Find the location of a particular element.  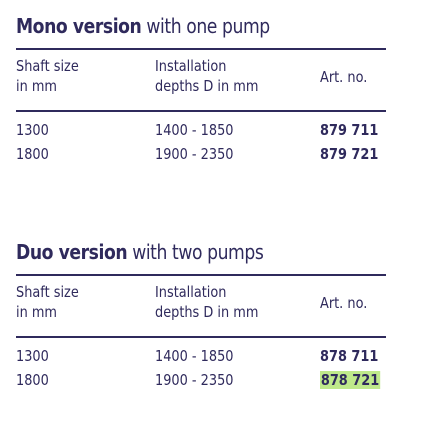

art-no-cell: 879 721 is located at coordinates (349, 153).